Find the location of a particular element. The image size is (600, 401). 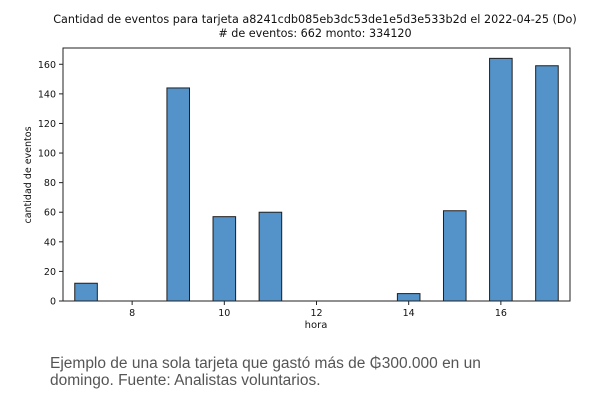

y-tick-label: 120 is located at coordinates (47, 124).